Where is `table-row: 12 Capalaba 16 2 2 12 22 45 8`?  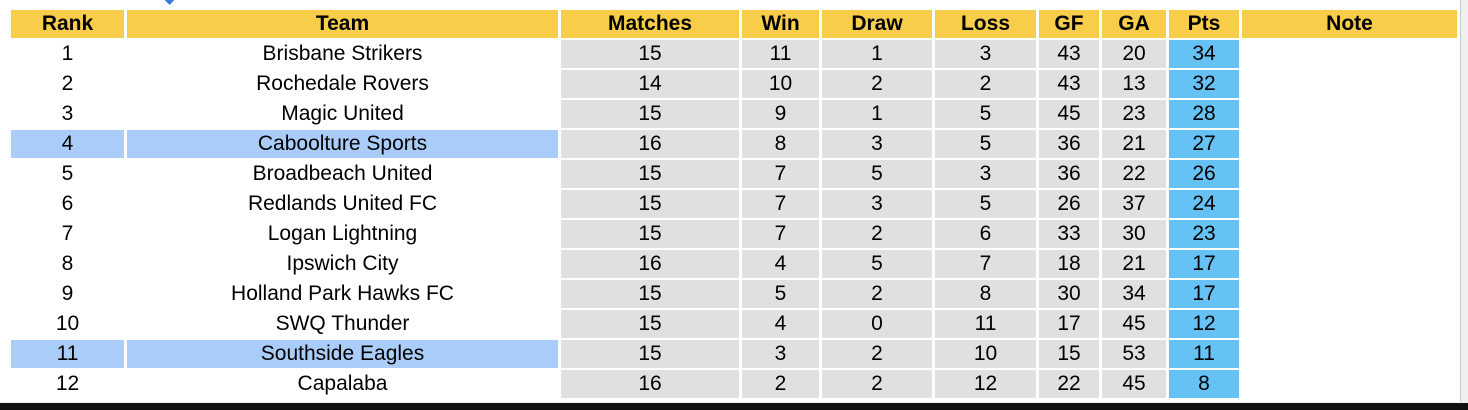 table-row: 12 Capalaba 16 2 2 12 22 45 8 is located at coordinates (734, 384).